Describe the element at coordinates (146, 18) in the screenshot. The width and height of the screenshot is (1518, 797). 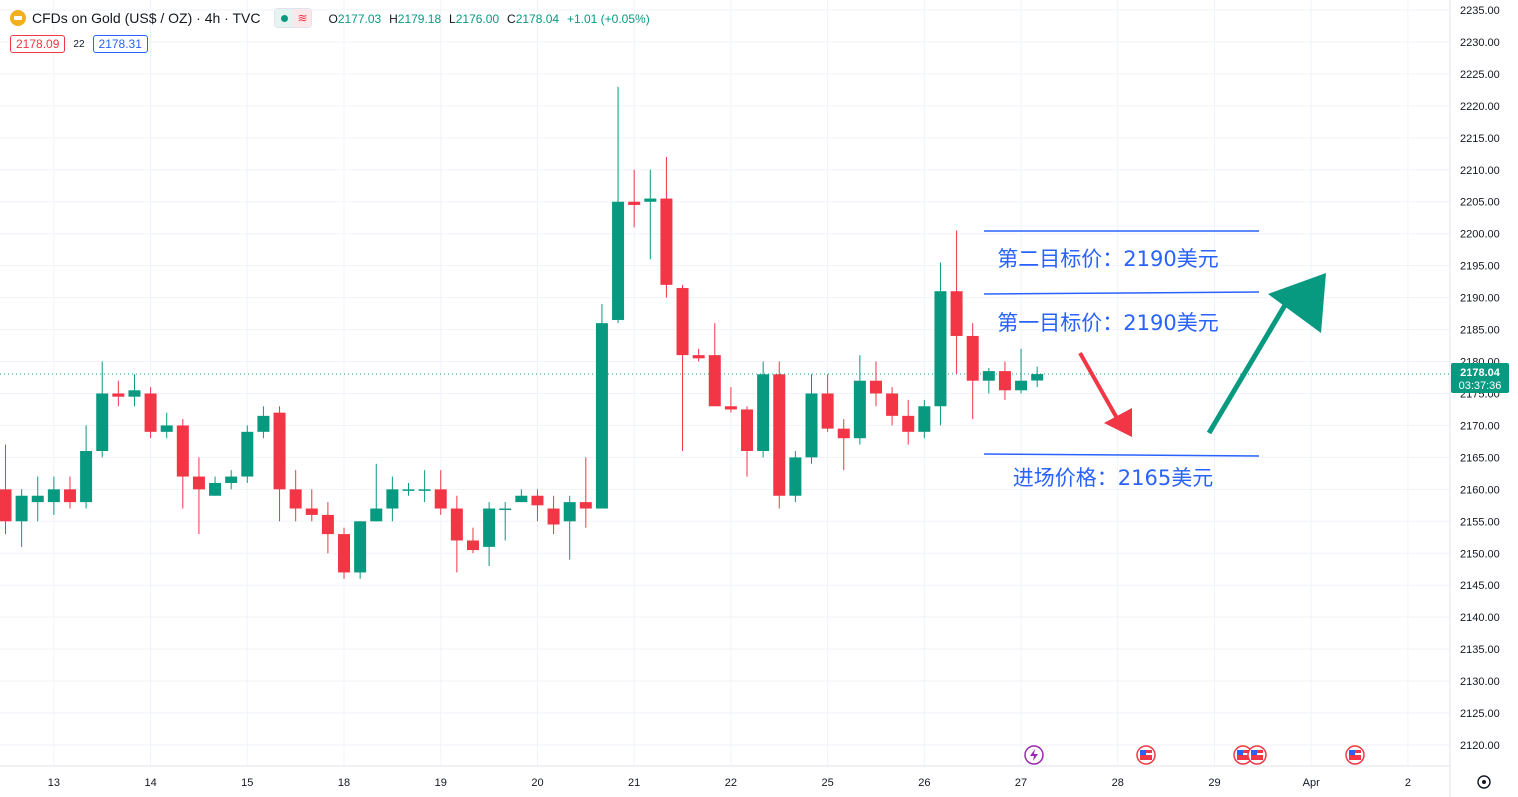
I see `symbol-title: CFDs on Gold (US$ / OZ) · 4h · TVC` at that location.